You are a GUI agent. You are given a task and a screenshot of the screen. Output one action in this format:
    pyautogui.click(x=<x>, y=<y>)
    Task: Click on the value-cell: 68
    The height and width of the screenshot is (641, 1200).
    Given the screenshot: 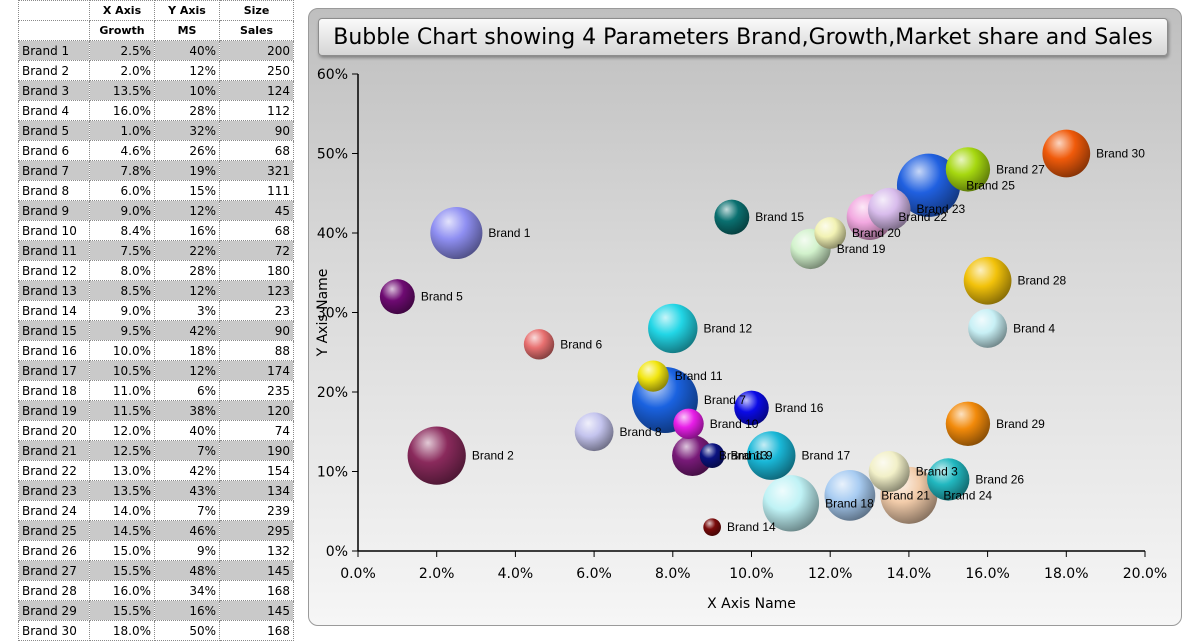 What is the action you would take?
    pyautogui.click(x=256, y=230)
    